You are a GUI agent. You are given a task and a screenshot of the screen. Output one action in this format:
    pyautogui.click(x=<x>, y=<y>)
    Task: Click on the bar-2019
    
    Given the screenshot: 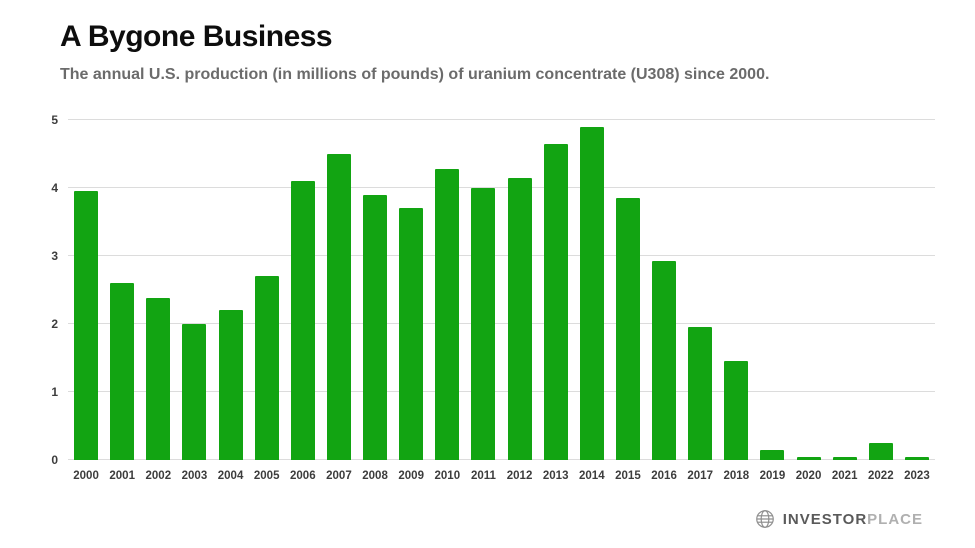 What is the action you would take?
    pyautogui.click(x=772, y=454)
    